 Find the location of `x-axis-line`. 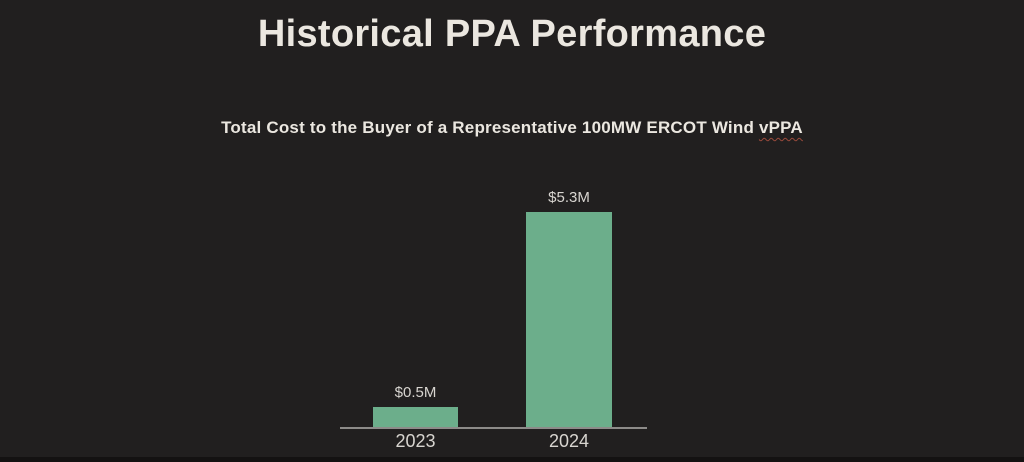

x-axis-line is located at coordinates (493, 428).